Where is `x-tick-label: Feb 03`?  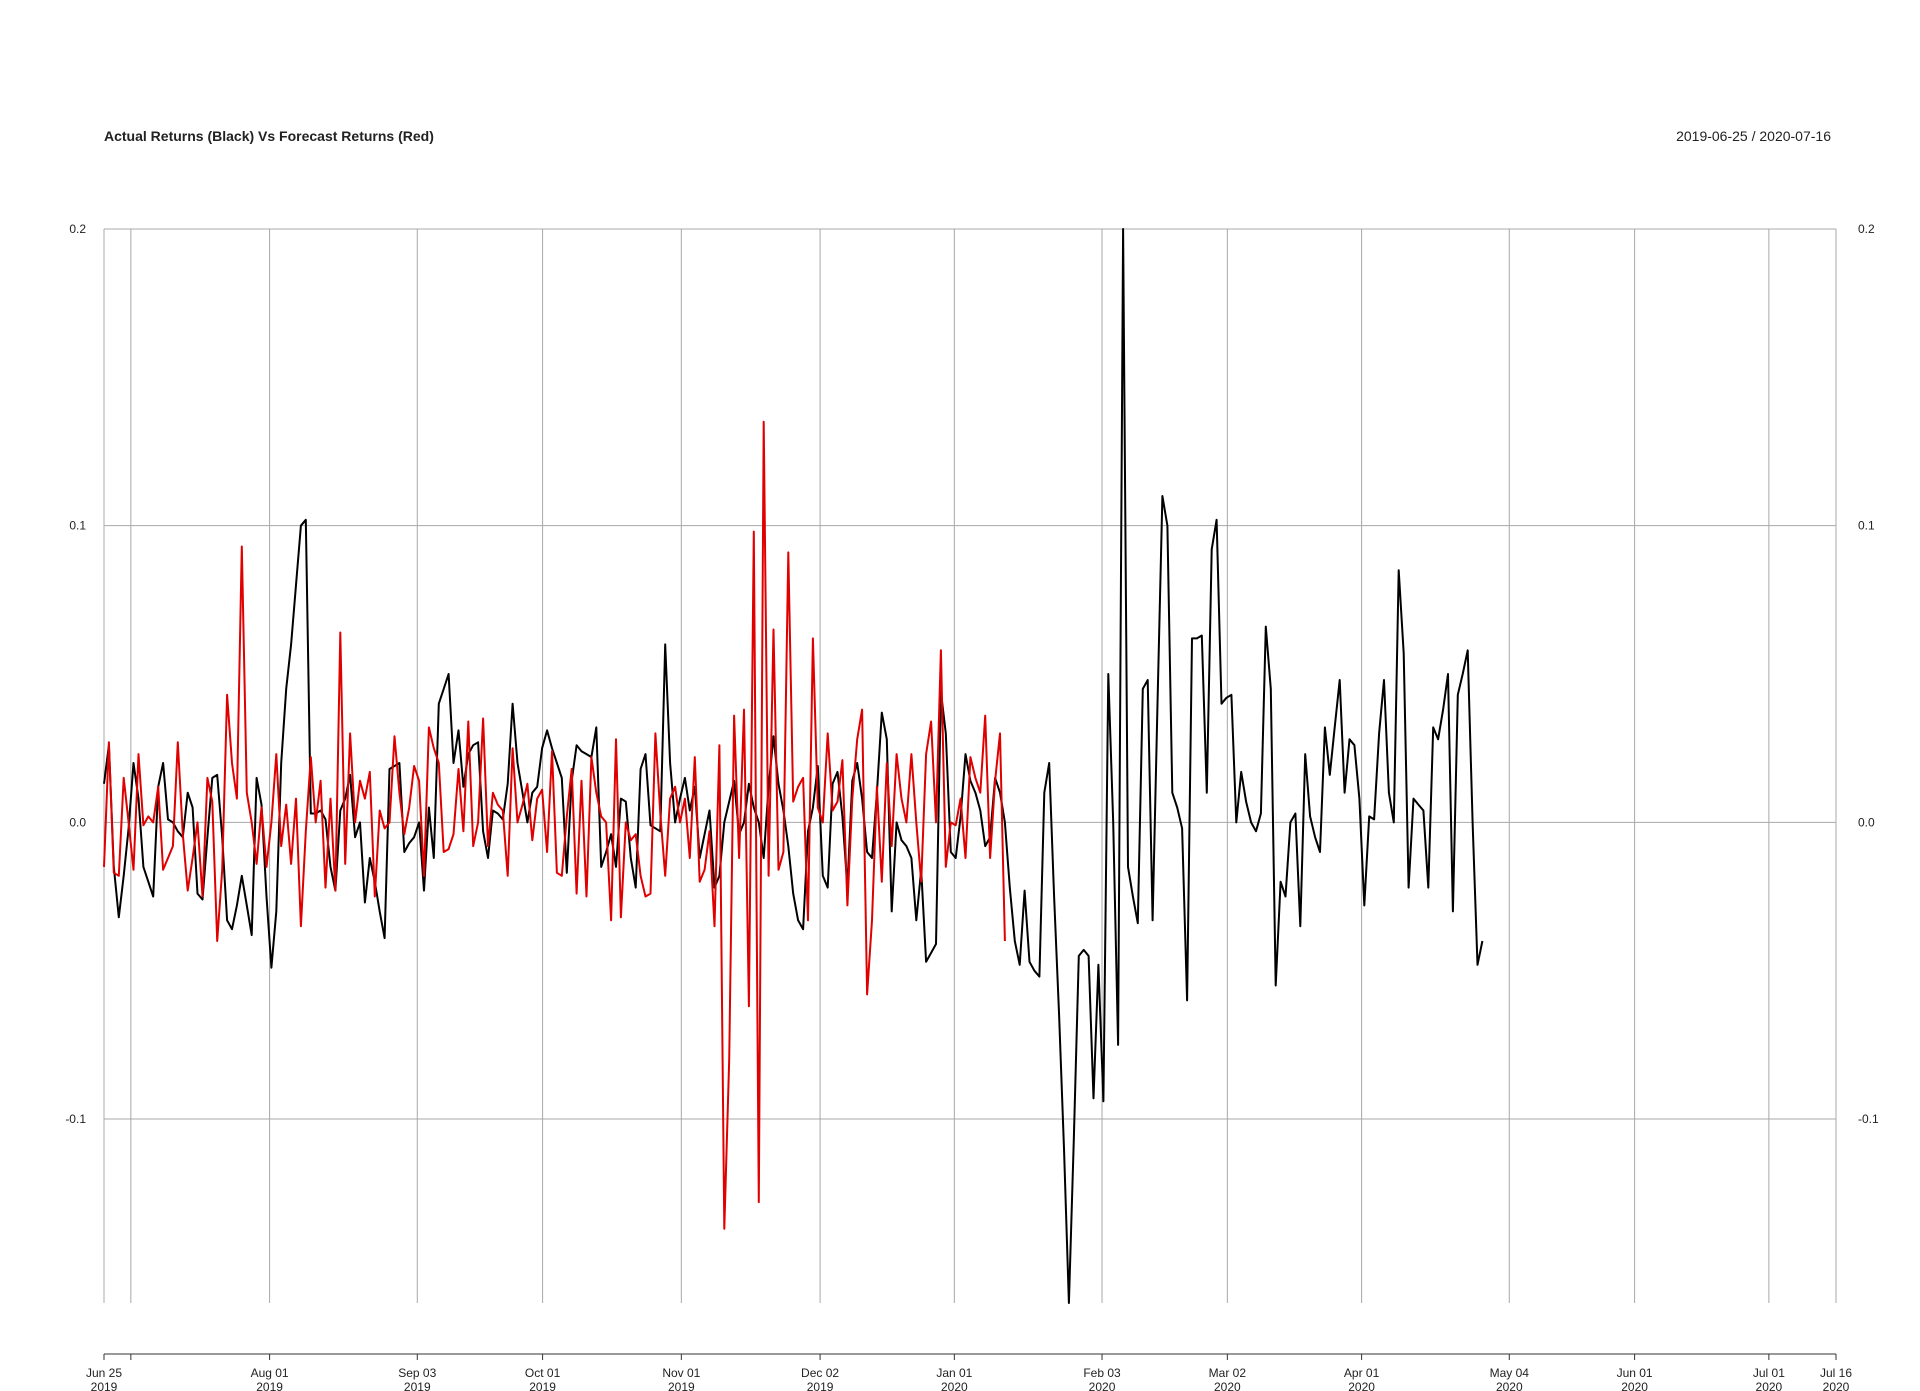
x-tick-label: Feb 03 is located at coordinates (1102, 1373).